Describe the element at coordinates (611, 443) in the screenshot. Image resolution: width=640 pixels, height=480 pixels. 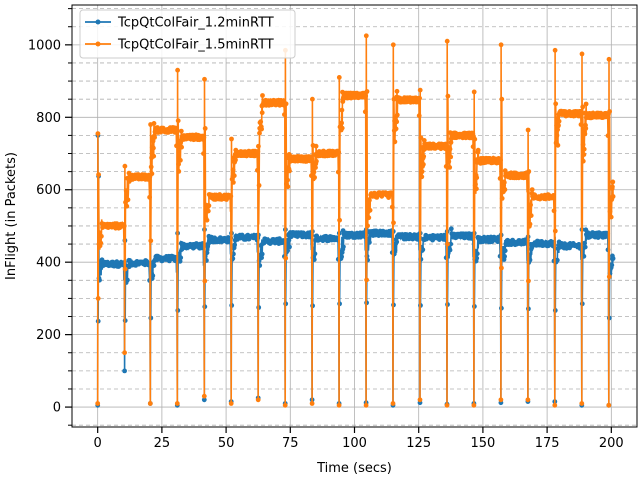
I see `x-tick-label: 200` at that location.